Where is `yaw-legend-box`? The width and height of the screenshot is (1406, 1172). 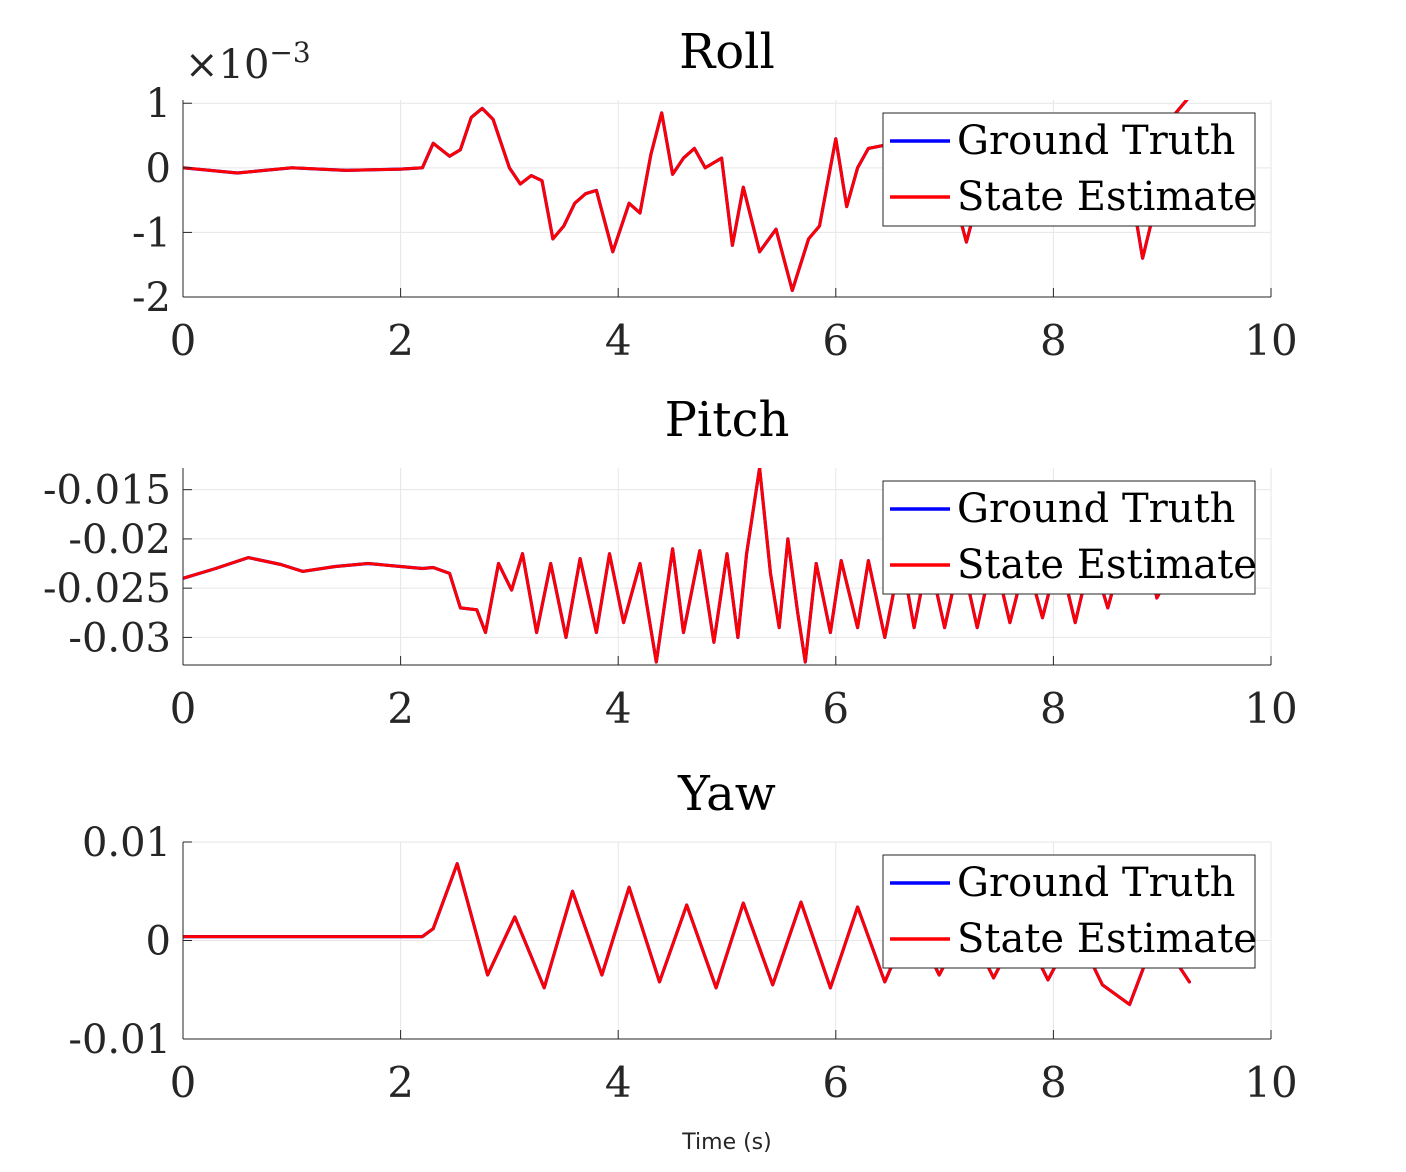 yaw-legend-box is located at coordinates (1069, 911).